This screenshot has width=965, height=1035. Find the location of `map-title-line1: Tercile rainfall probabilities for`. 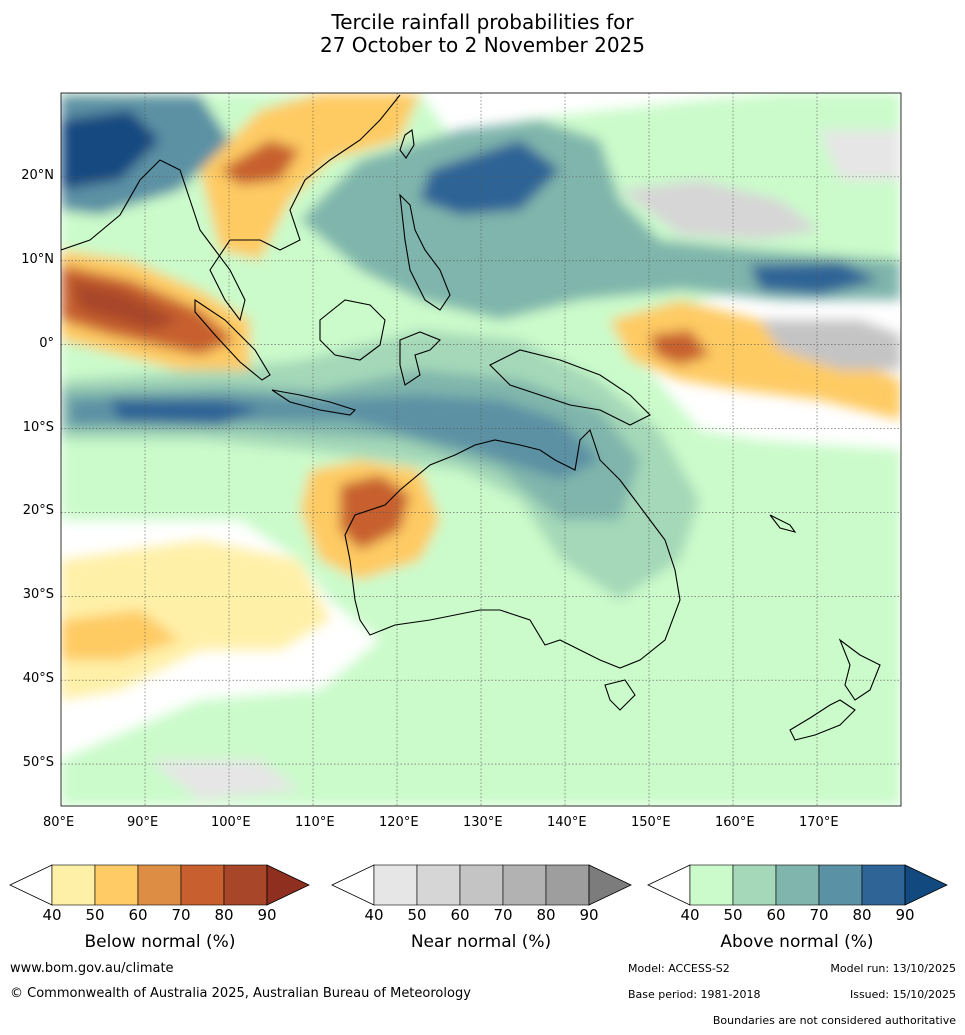

map-title-line1: Tercile rainfall probabilities for is located at coordinates (482, 22).